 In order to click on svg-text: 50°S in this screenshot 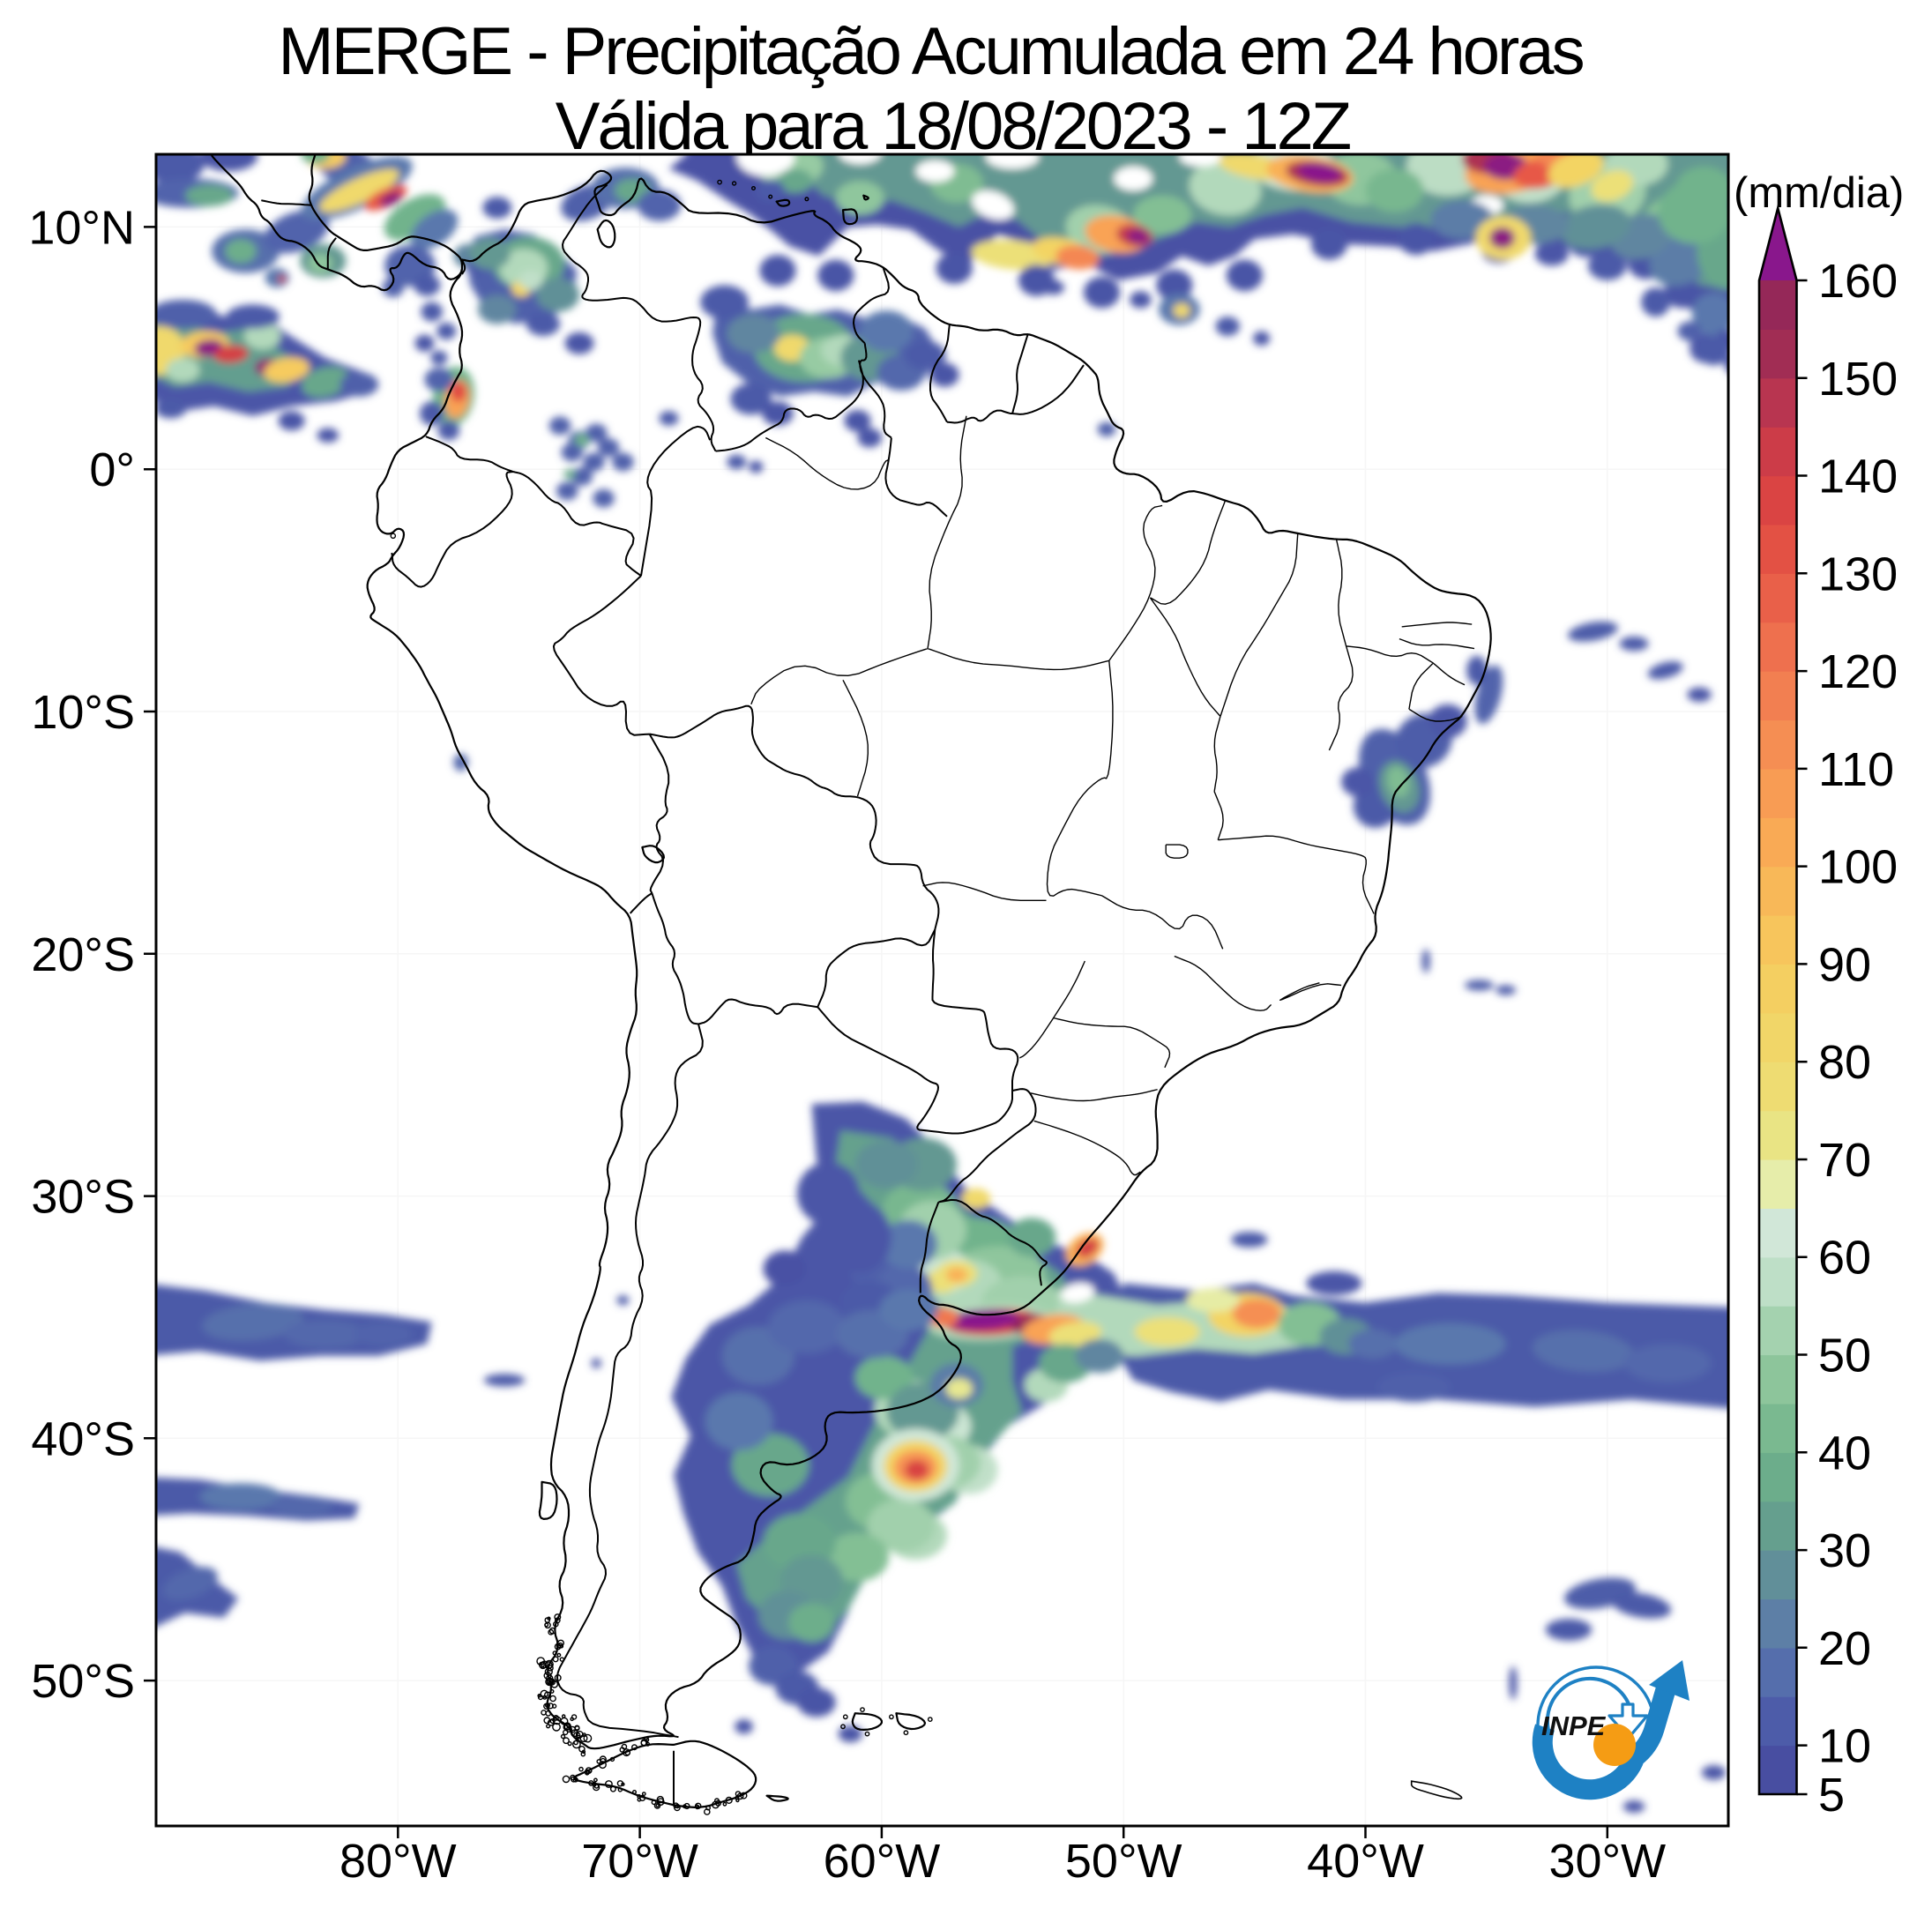, I will do `click(83, 1681)`.